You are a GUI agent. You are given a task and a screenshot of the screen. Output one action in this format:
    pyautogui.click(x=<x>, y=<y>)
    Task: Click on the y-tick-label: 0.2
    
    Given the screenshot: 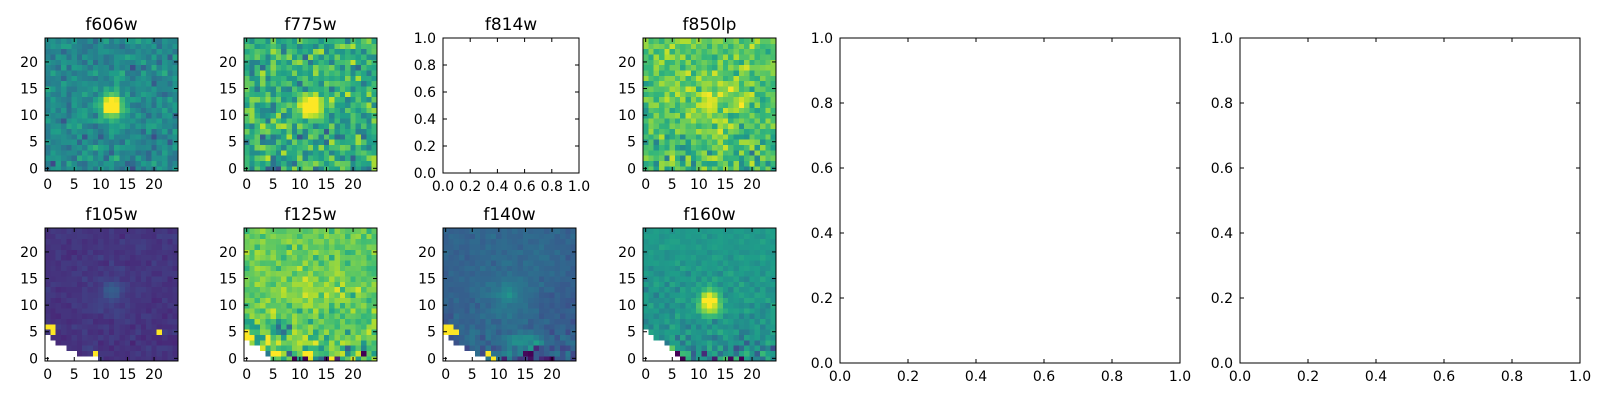 What is the action you would take?
    pyautogui.click(x=822, y=299)
    